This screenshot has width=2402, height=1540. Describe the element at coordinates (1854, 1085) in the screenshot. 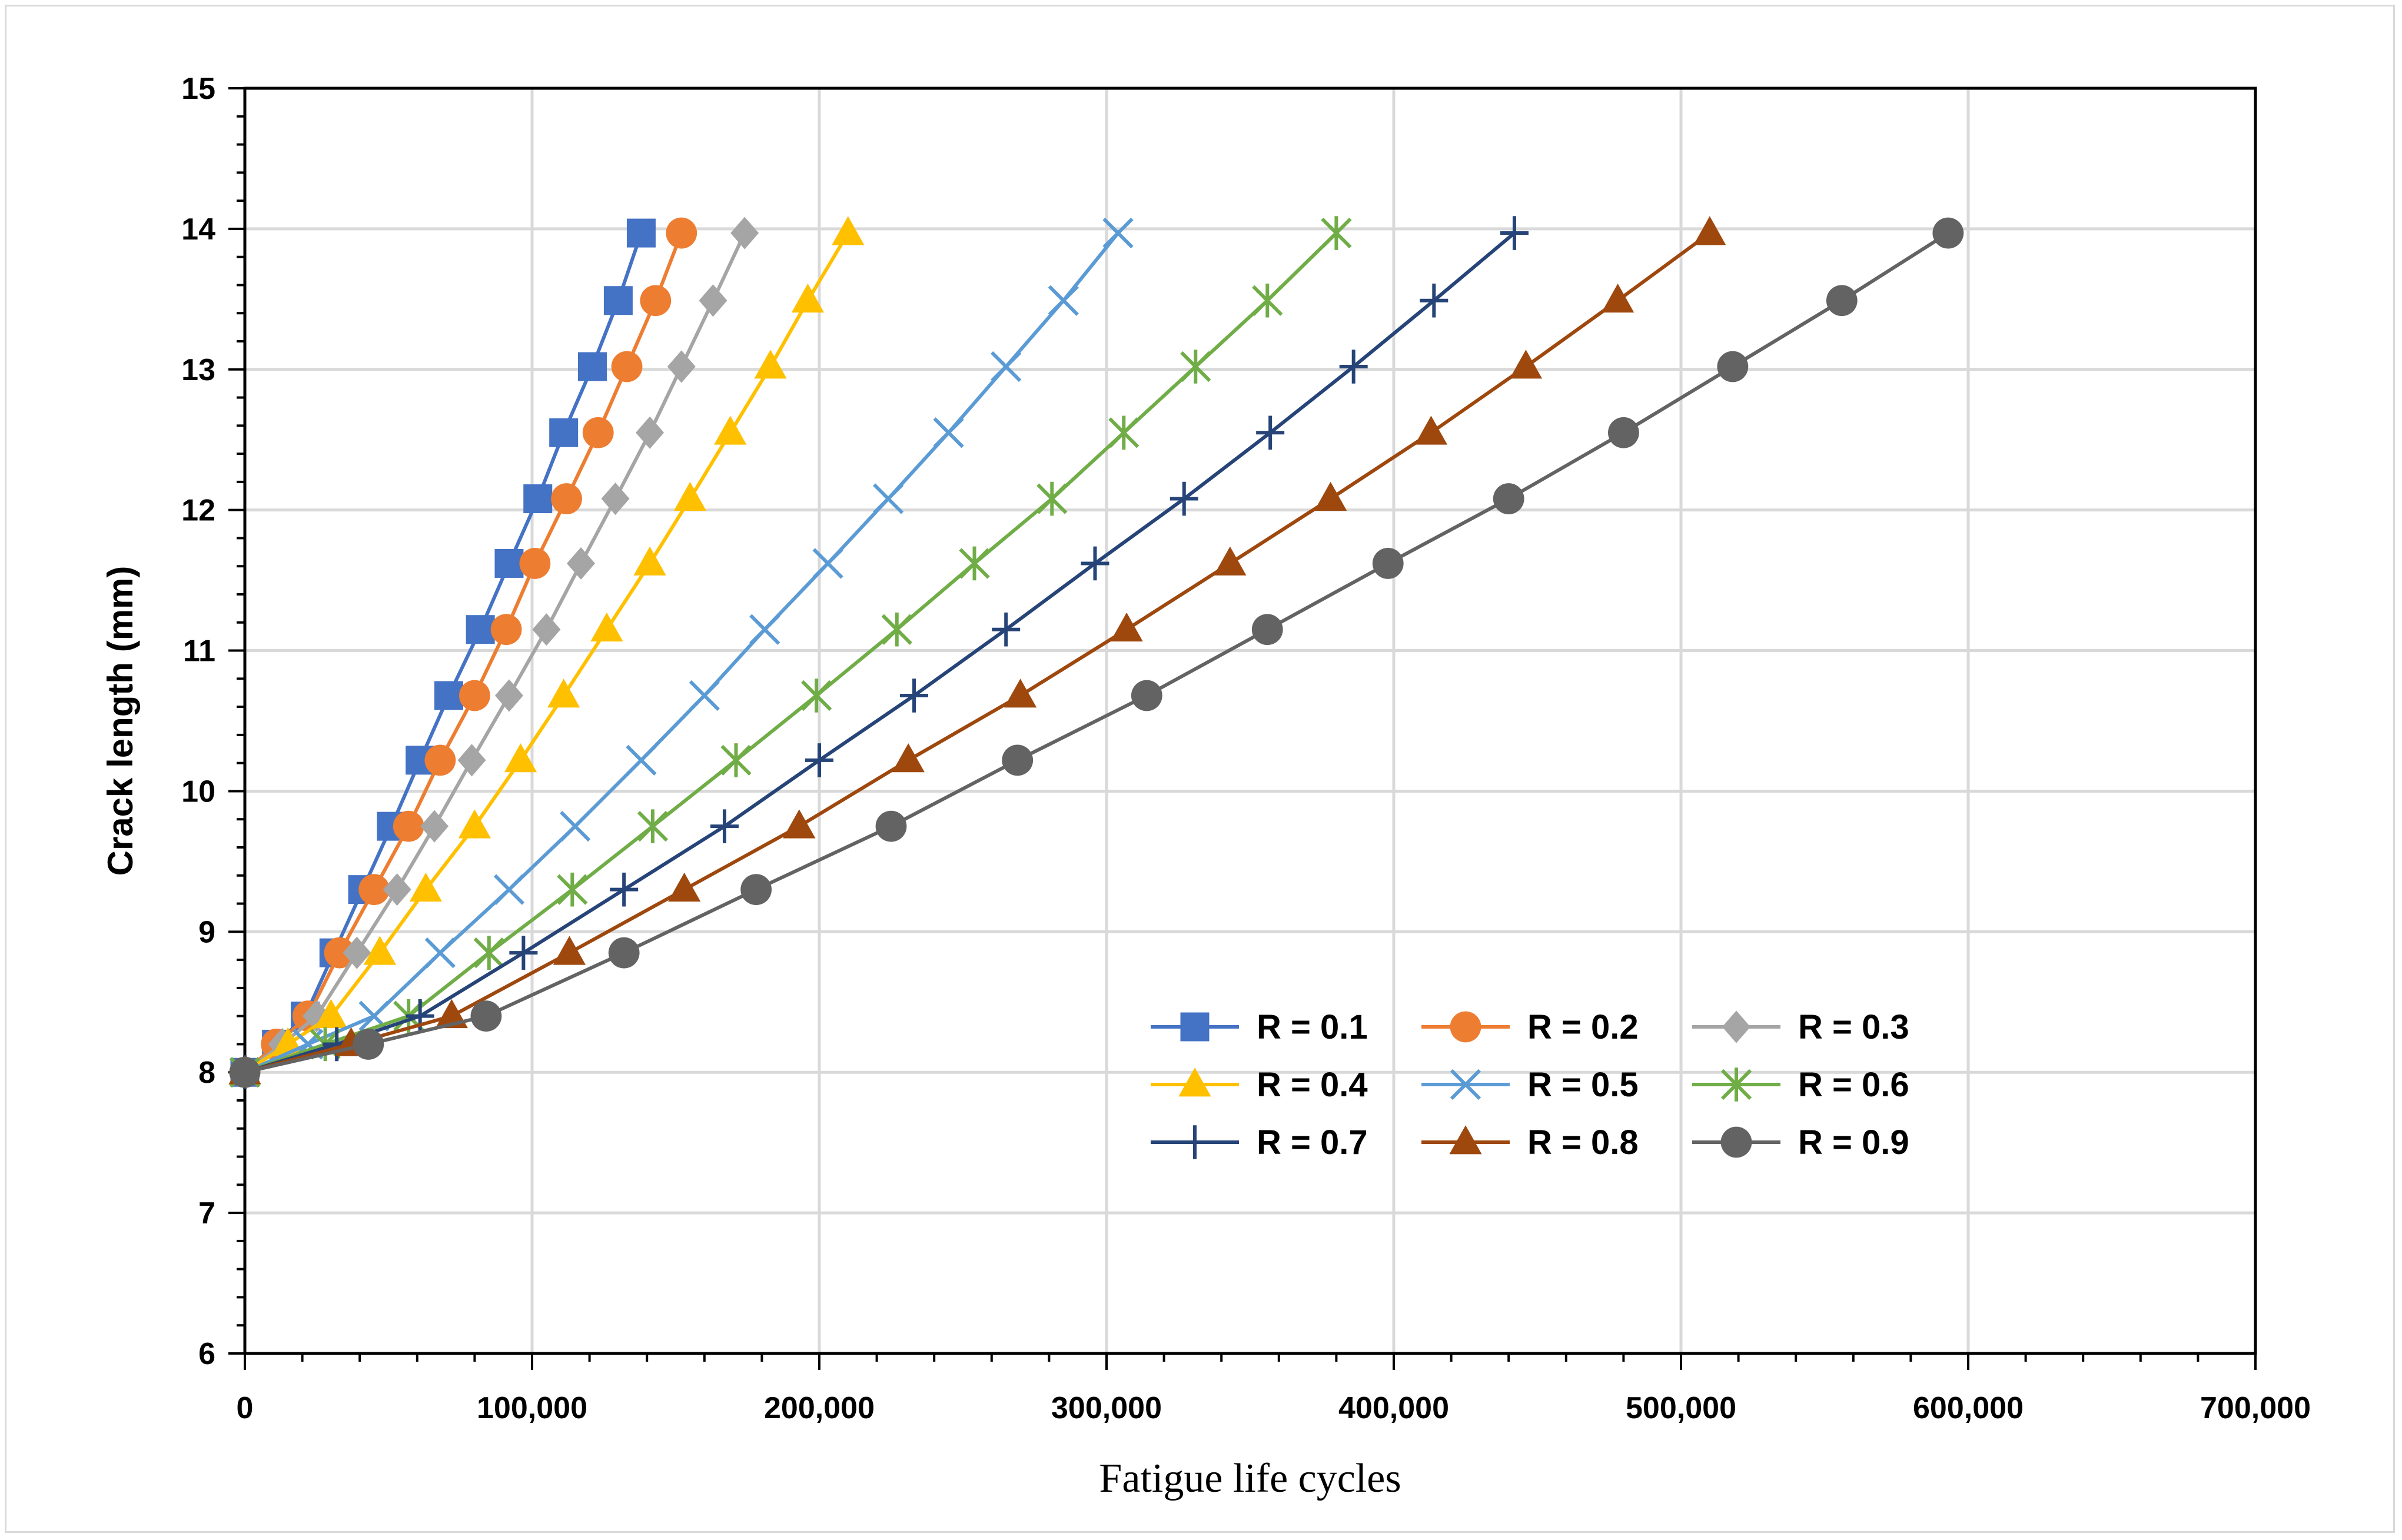

I see `legend-label: R = 0.6` at that location.